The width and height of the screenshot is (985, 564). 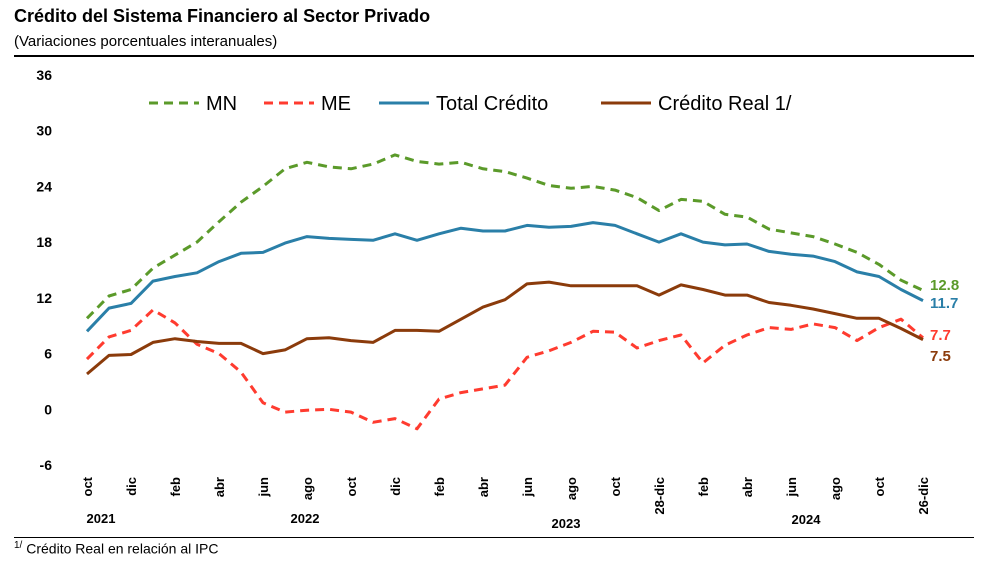 I want to click on y-tick-label: 24, so click(x=44, y=186).